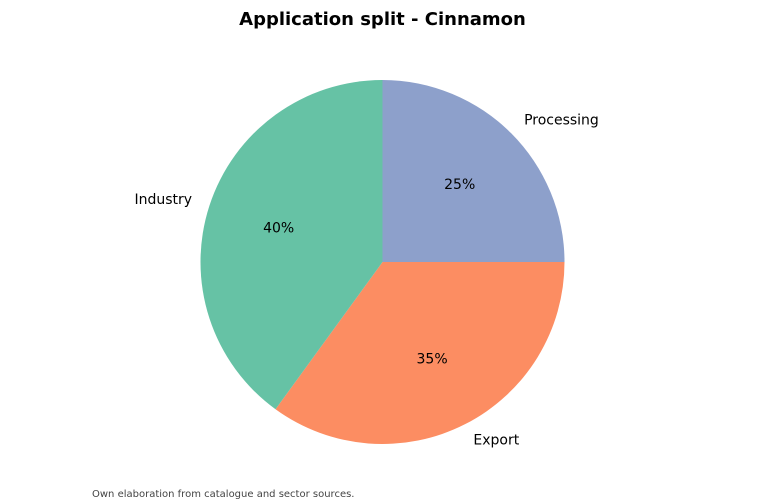 The image size is (765, 503). Describe the element at coordinates (164, 200) in the screenshot. I see `pie-category-label-industry: Industry` at that location.